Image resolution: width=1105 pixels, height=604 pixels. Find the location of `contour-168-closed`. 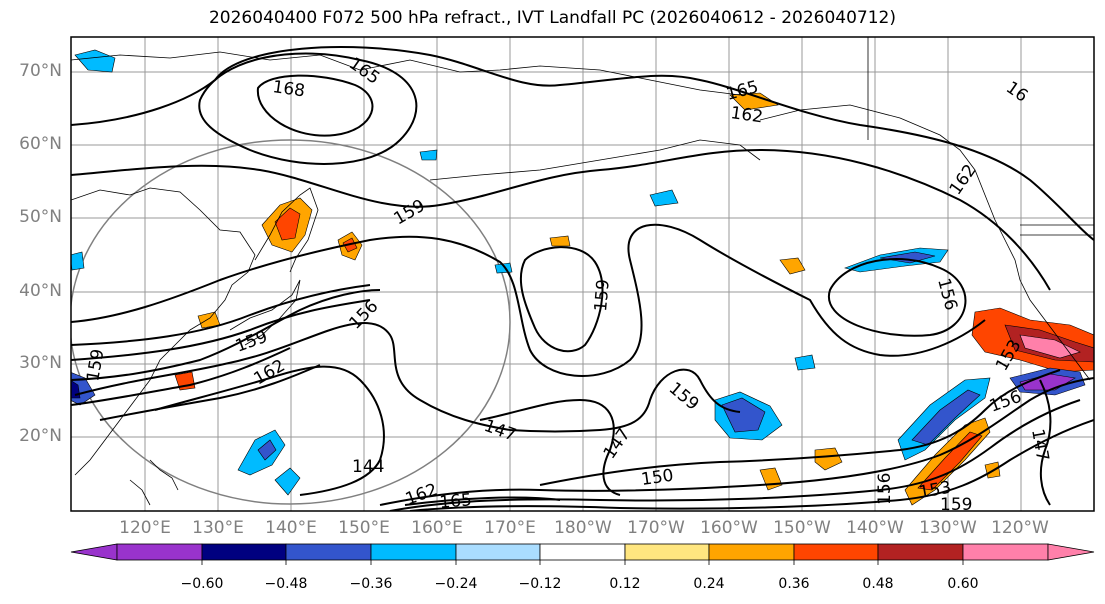

contour-168-closed is located at coordinates (315, 105).